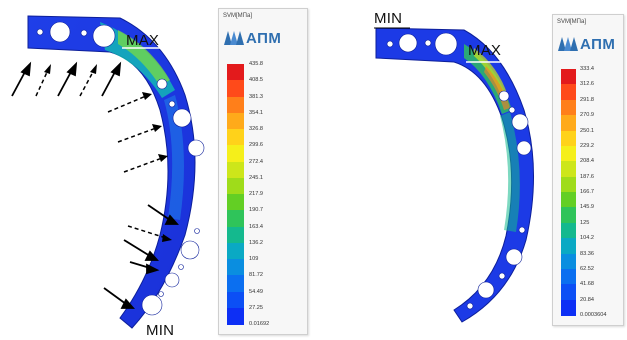  What do you see at coordinates (256, 64) in the screenshot?
I see `legend-tick-label: 435.8` at bounding box center [256, 64].